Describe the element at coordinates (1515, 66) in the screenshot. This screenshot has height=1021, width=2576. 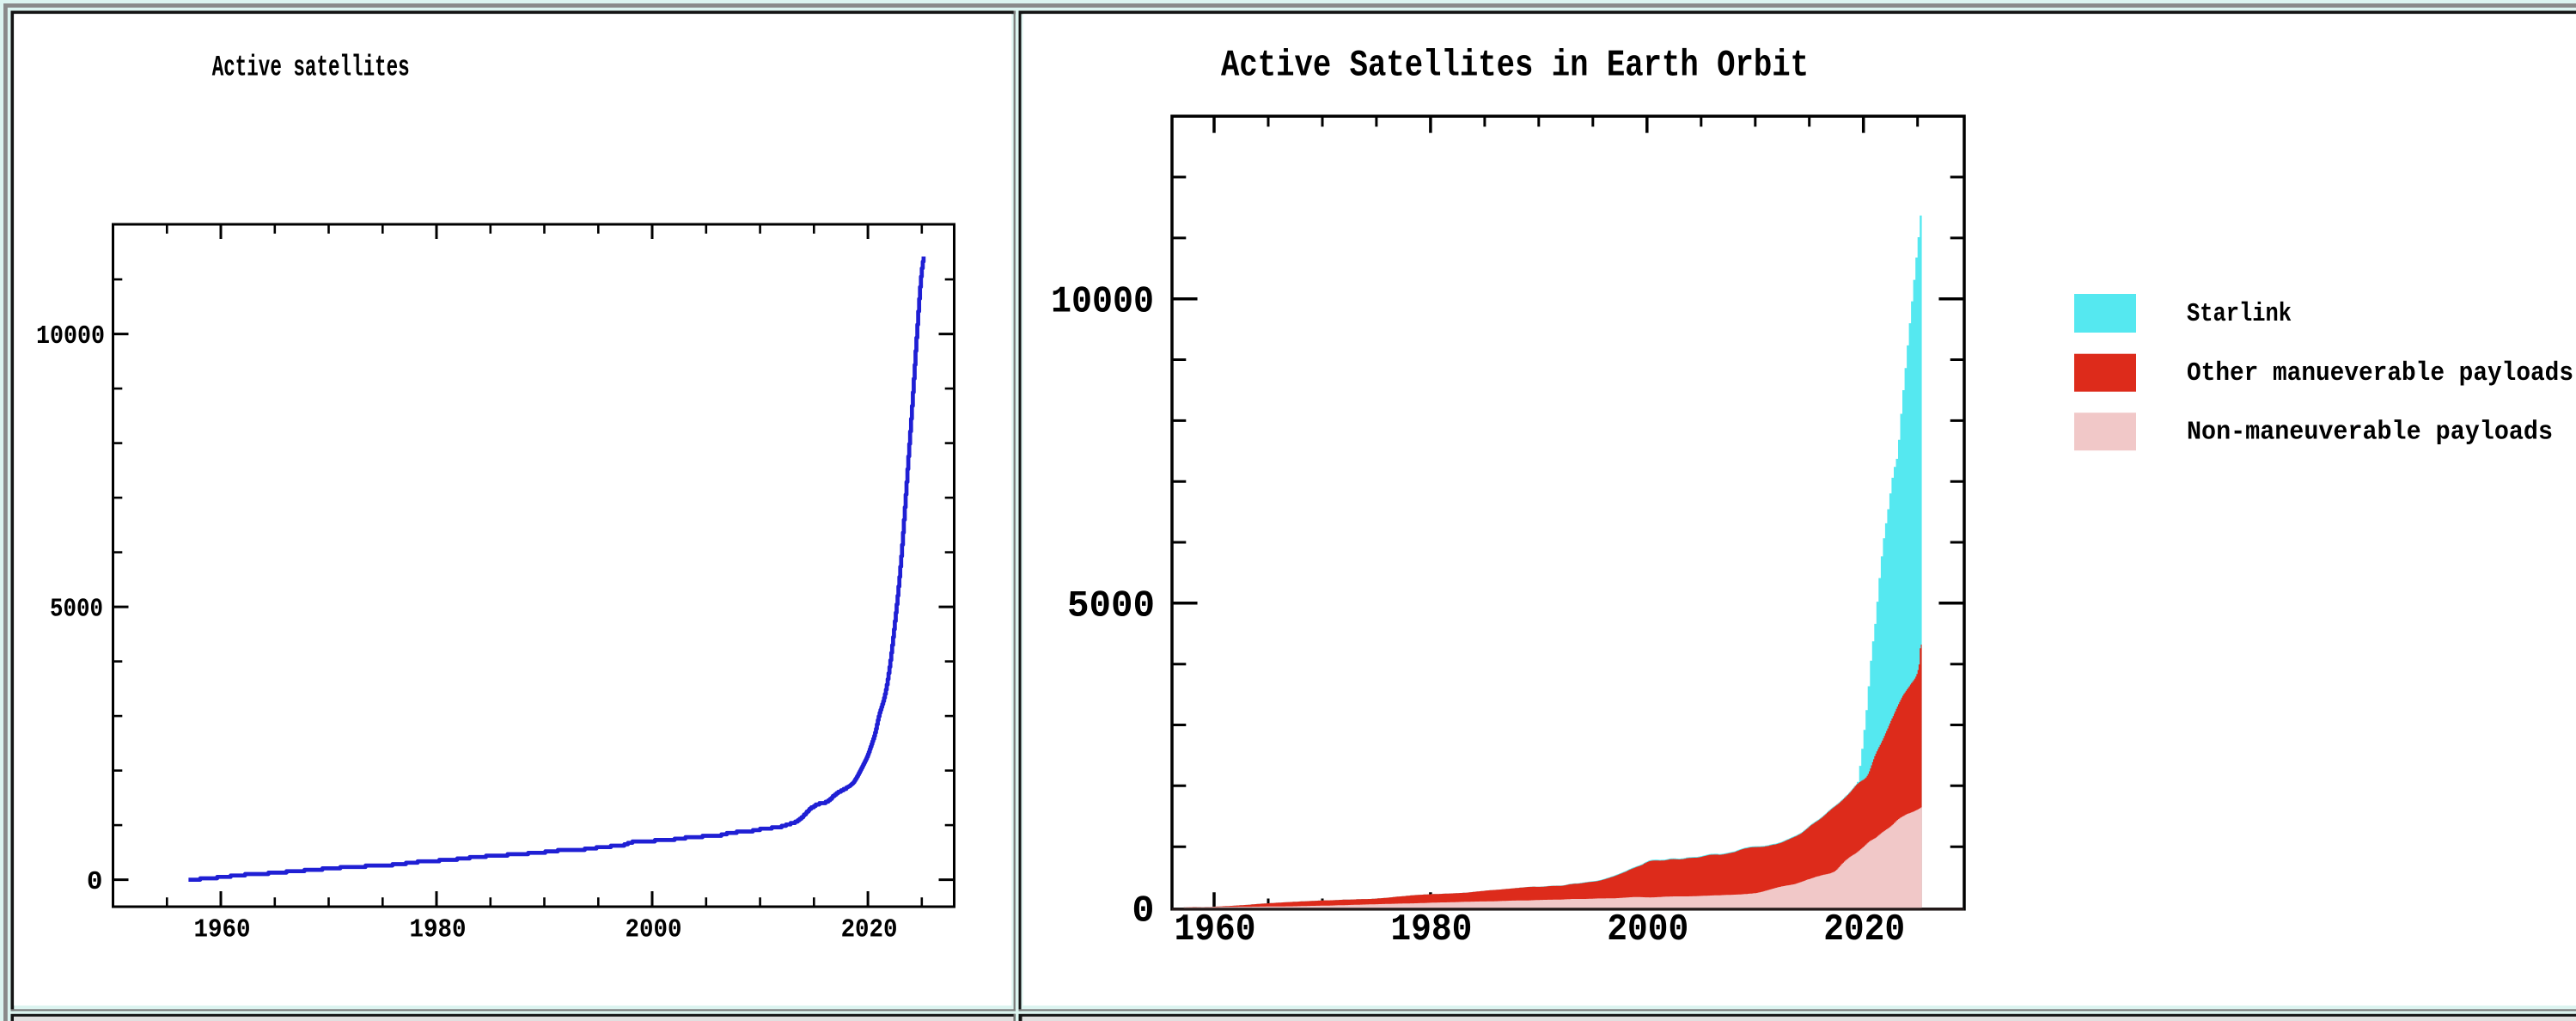
I see `svg-text:Active Satellites in Earth Orb: Active Satellites in Earth Orbit` at that location.